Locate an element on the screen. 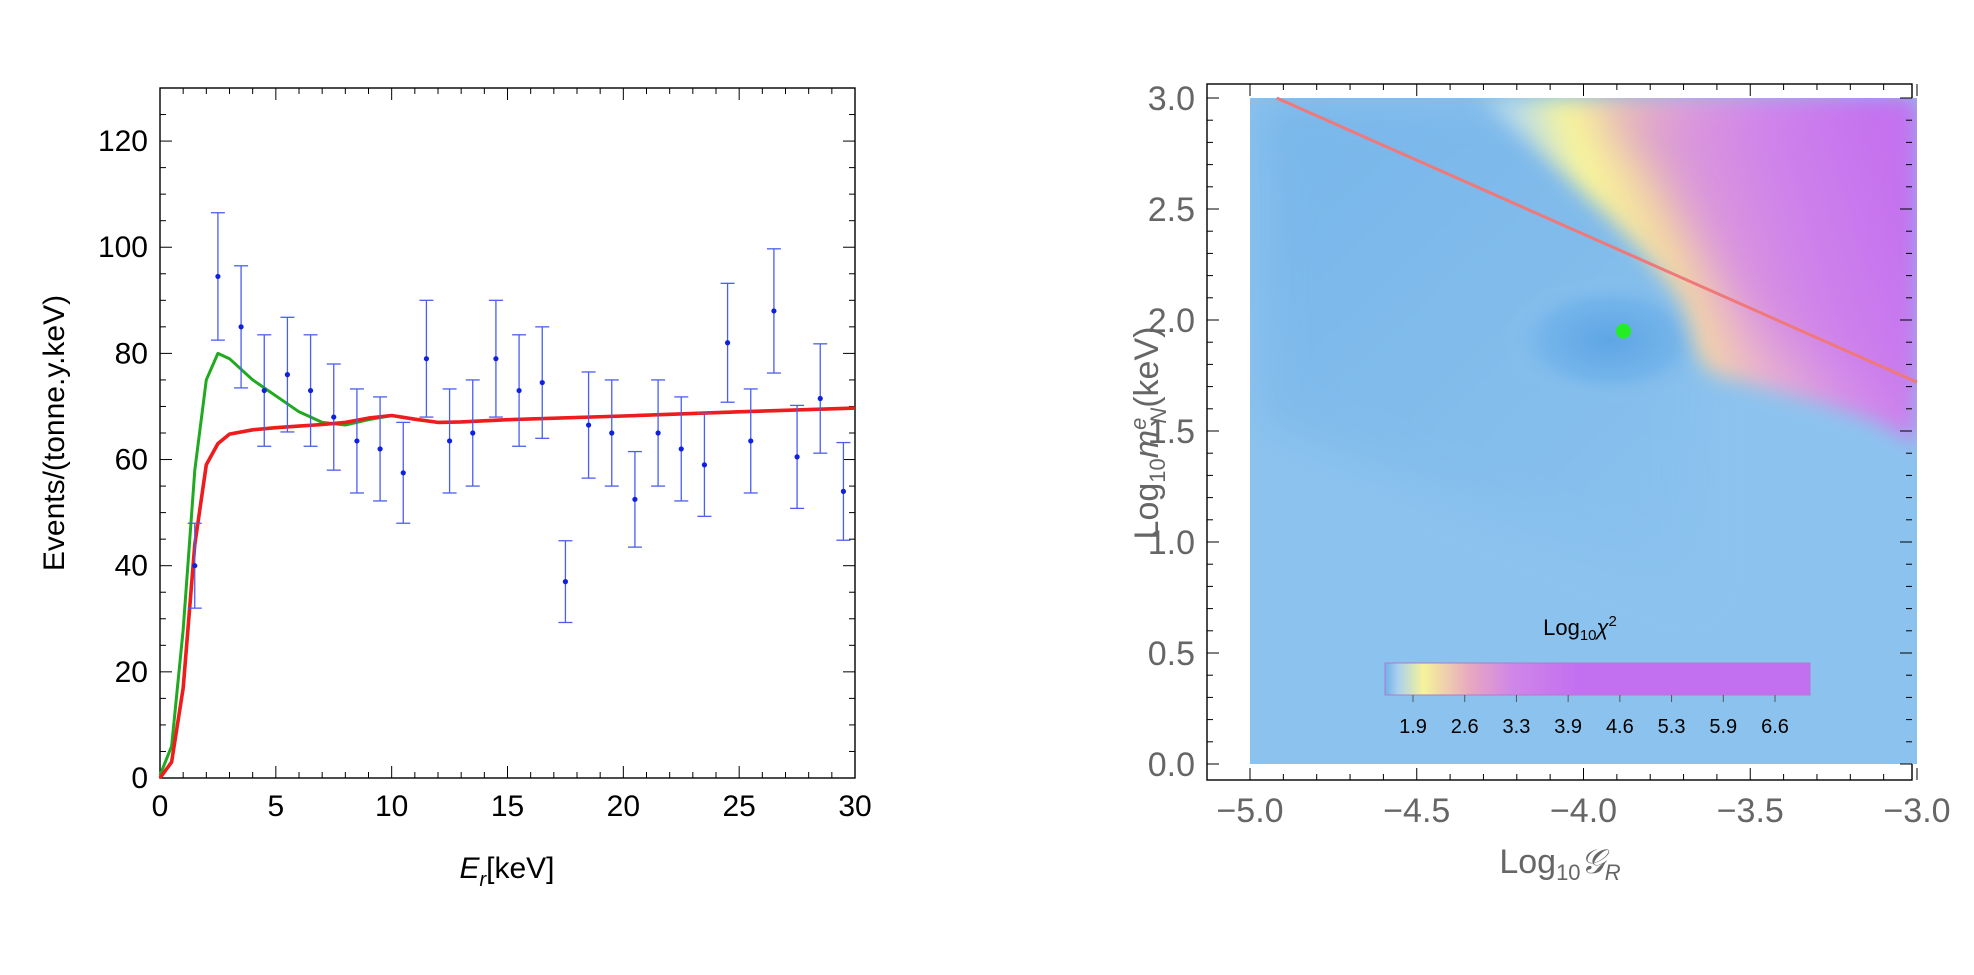 The height and width of the screenshot is (975, 1974). right-y-axis-label: Log10meN(keV) is located at coordinates (1148, 433).